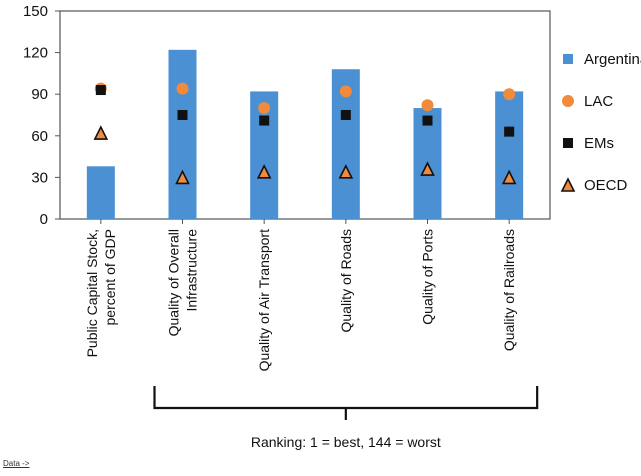  What do you see at coordinates (39, 94) in the screenshot?
I see `y-tick-label: 90` at bounding box center [39, 94].